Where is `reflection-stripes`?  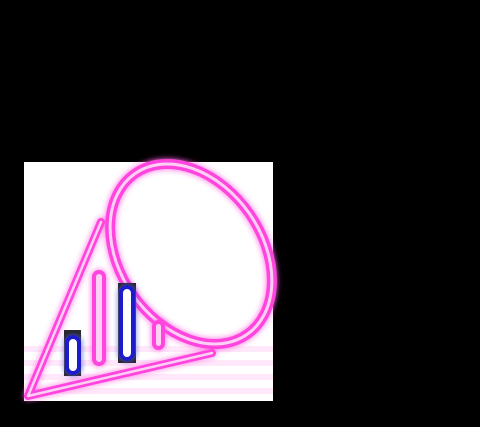
reflection-stripes is located at coordinates (148, 370).